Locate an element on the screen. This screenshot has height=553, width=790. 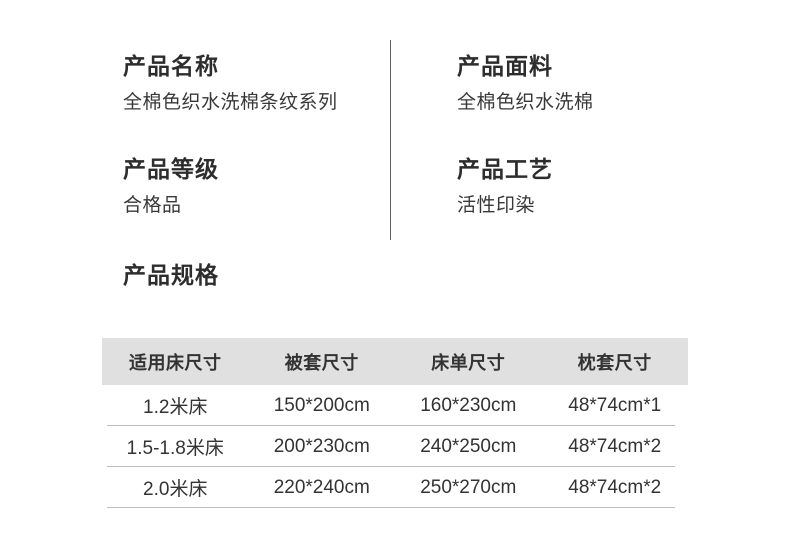
product-grade-value: 合格品 is located at coordinates (152, 205).